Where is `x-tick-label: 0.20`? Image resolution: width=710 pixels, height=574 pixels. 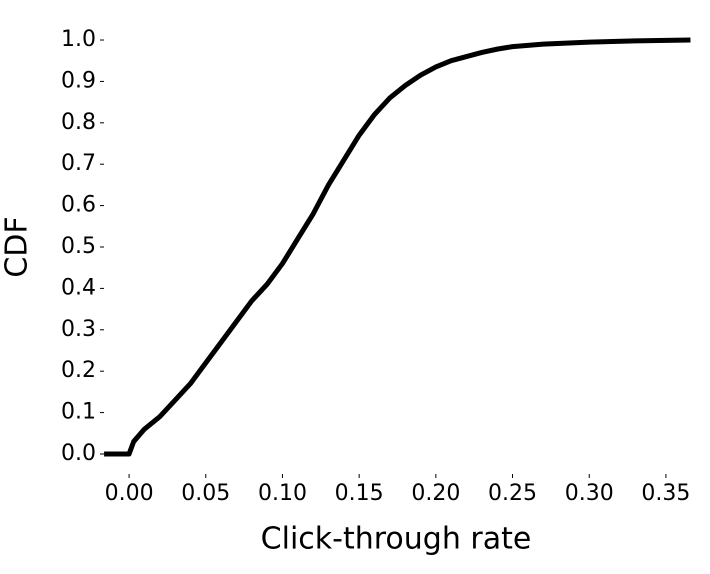 x-tick-label: 0.20 is located at coordinates (435, 493).